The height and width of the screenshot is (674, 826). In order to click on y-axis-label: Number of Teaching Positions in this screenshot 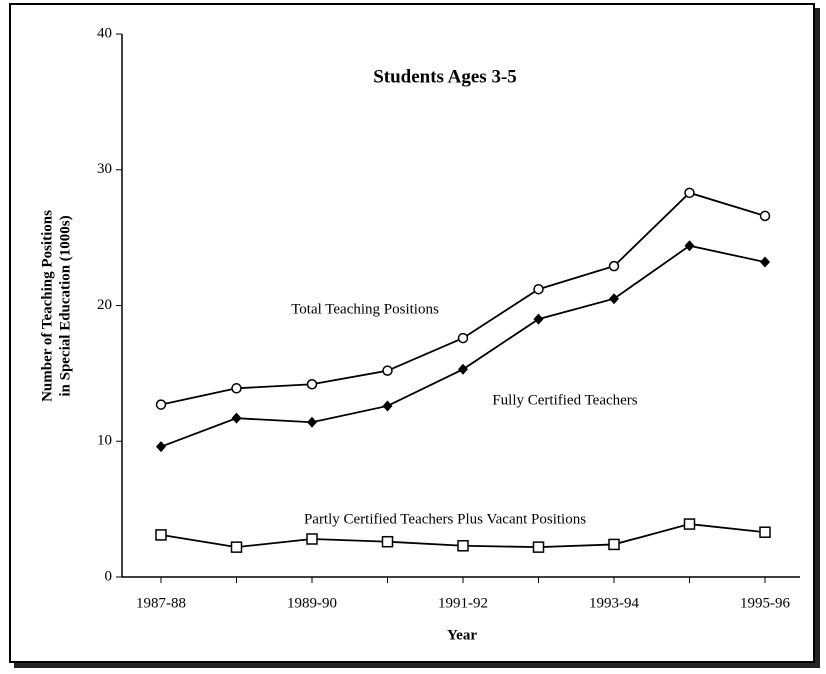, I will do `click(47, 306)`.